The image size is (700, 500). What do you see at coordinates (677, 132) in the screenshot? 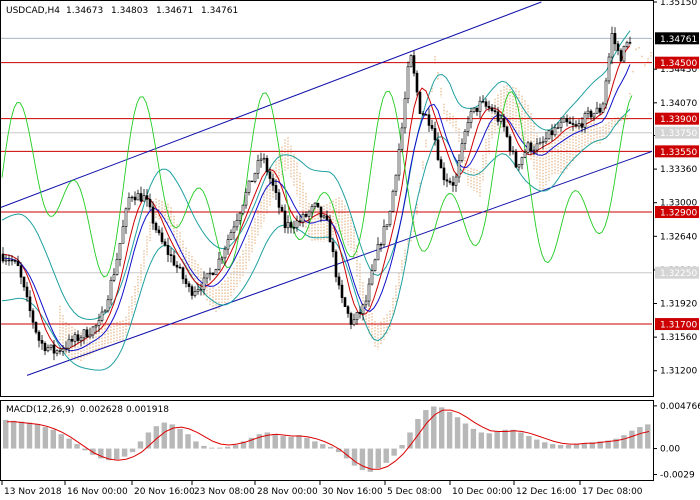
I see `grey-level-box` at bounding box center [677, 132].